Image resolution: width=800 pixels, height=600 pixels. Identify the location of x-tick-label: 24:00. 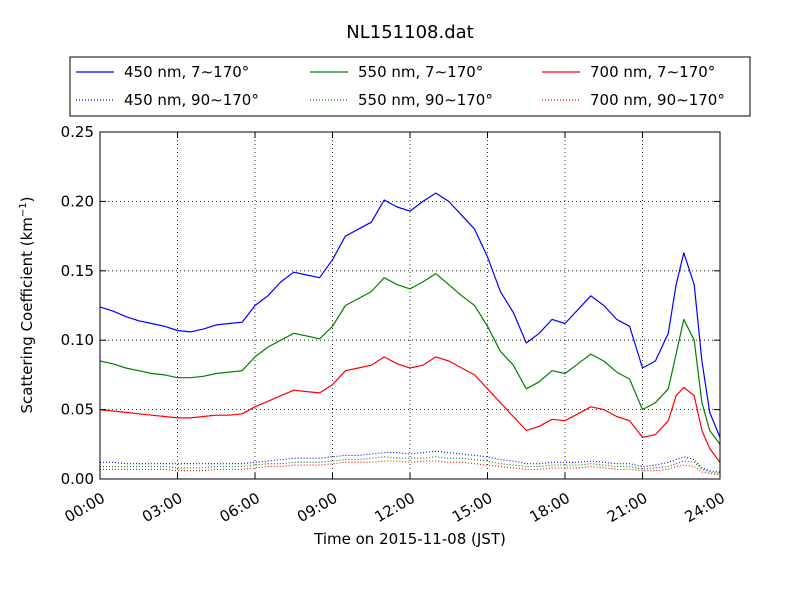
(705, 507).